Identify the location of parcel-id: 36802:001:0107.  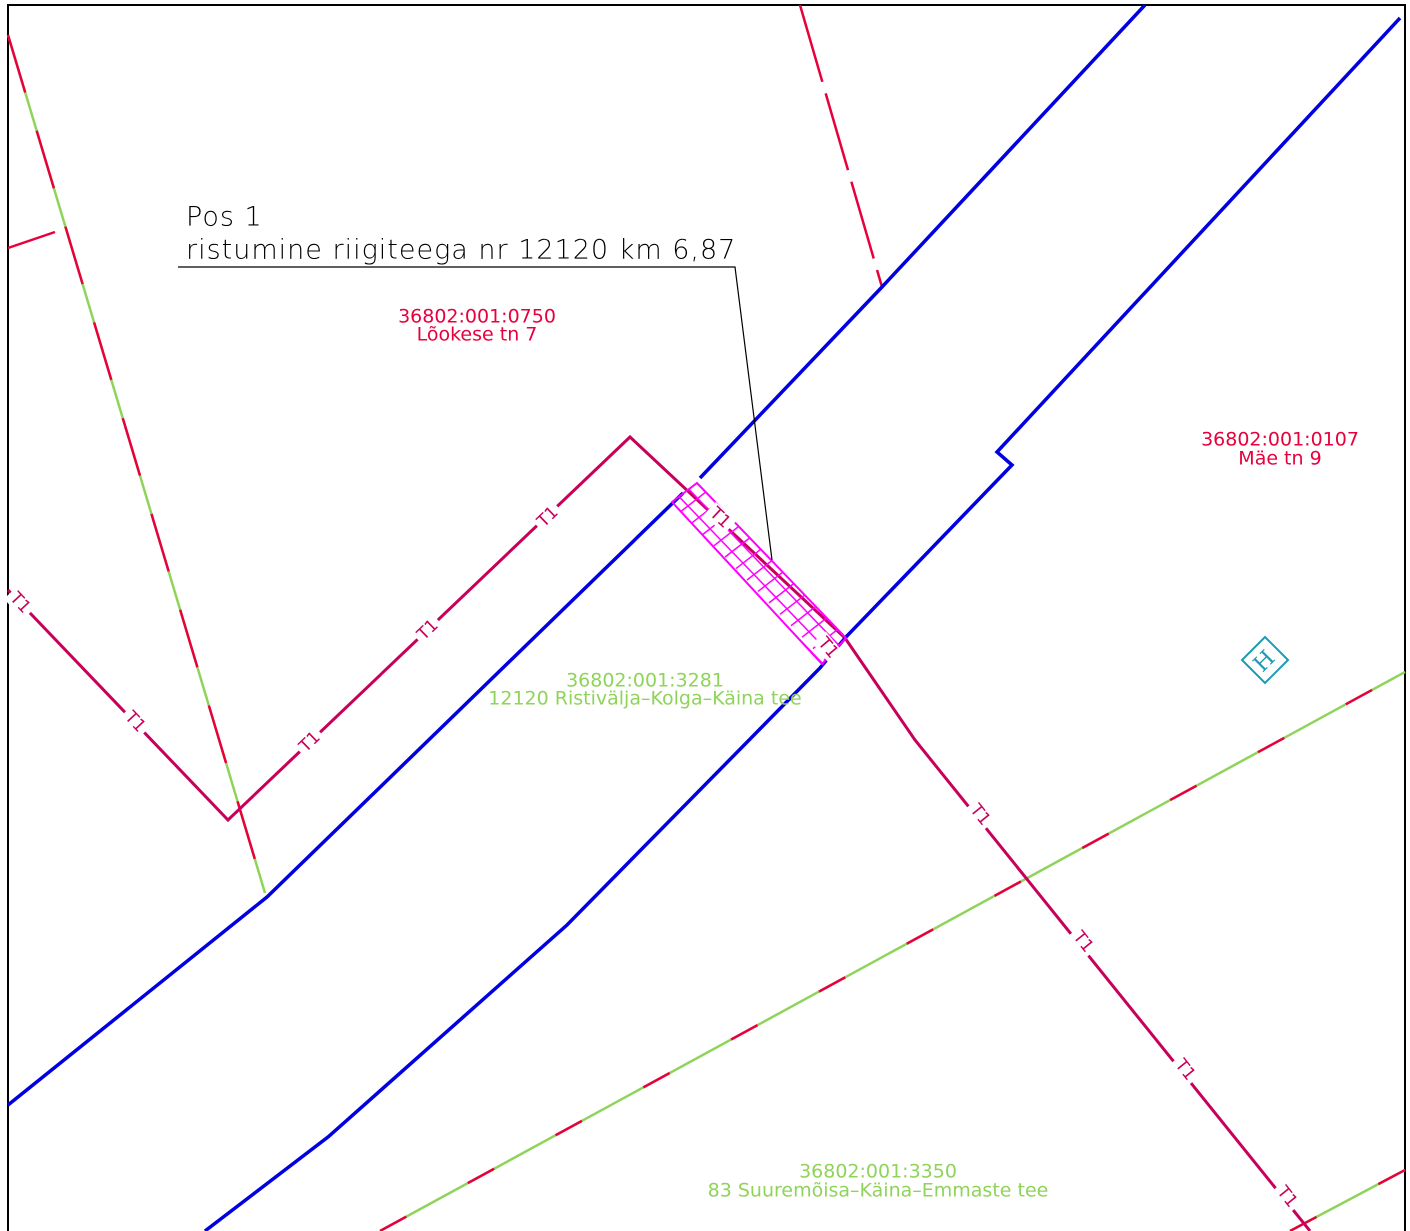
(1280, 440).